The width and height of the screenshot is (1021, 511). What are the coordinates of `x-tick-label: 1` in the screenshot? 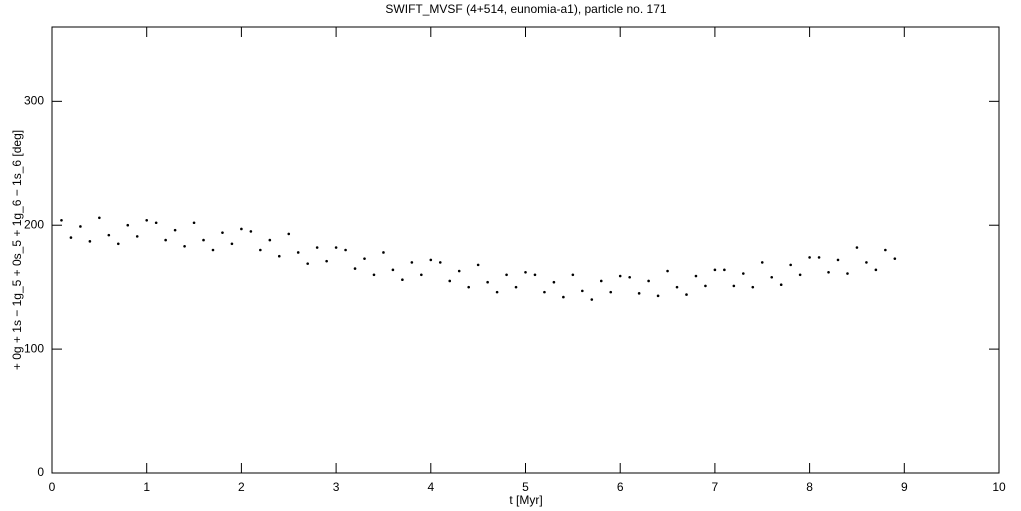 It's located at (146, 487).